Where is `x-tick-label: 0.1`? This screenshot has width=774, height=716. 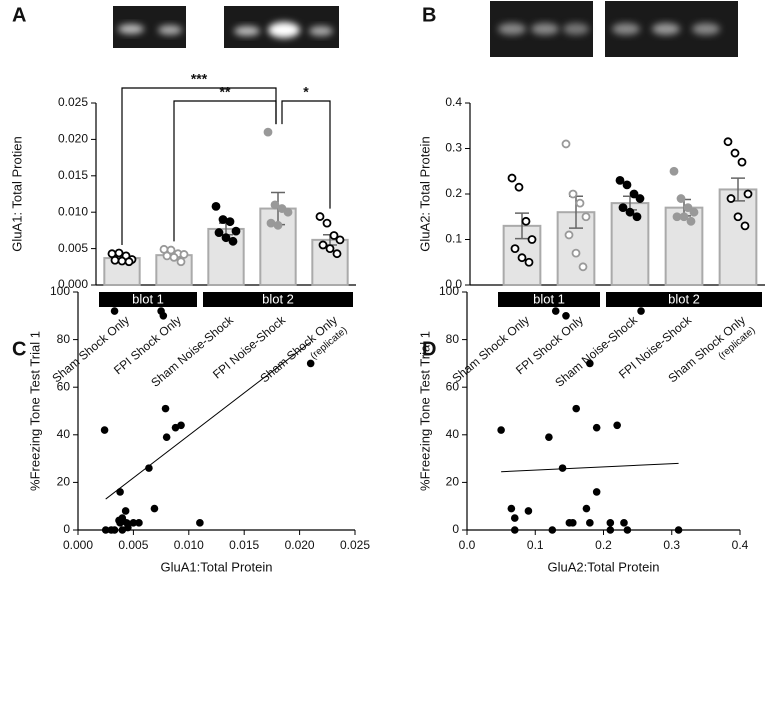 x-tick-label: 0.1 is located at coordinates (535, 545).